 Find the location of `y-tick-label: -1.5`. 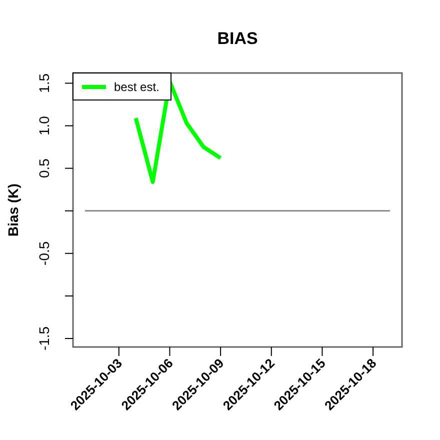

y-tick-label: -1.5 is located at coordinates (44, 338).